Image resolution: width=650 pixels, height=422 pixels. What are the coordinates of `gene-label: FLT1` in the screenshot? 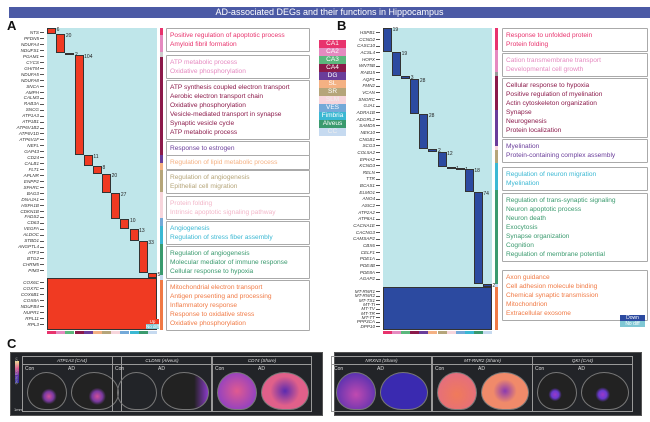 It's located at (24, 169).